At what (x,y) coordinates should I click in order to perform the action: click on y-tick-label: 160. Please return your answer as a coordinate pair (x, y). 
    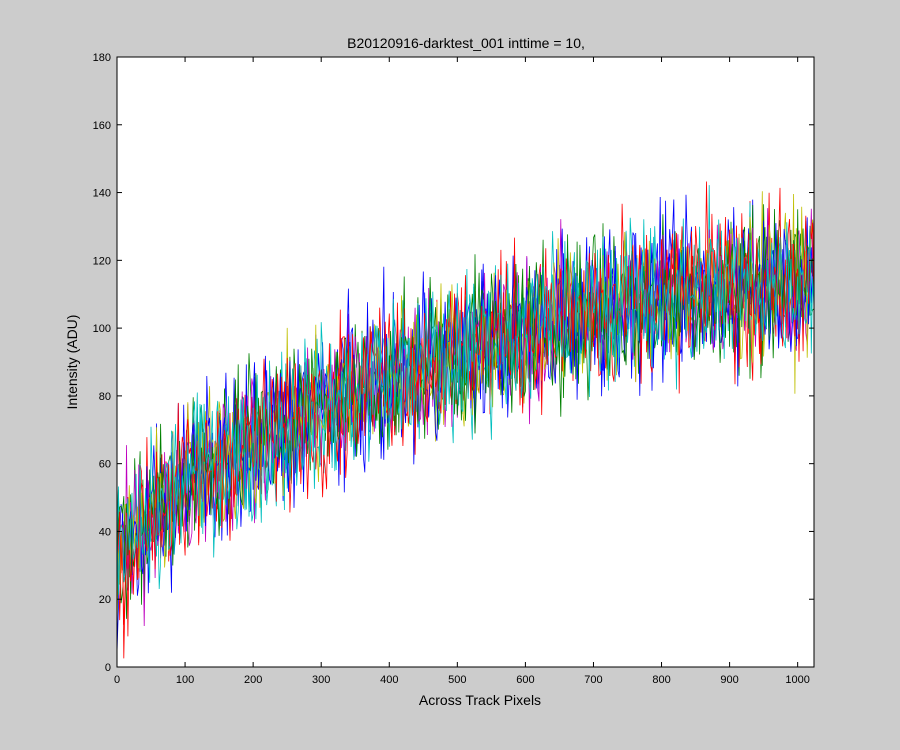
    Looking at the image, I should click on (102, 126).